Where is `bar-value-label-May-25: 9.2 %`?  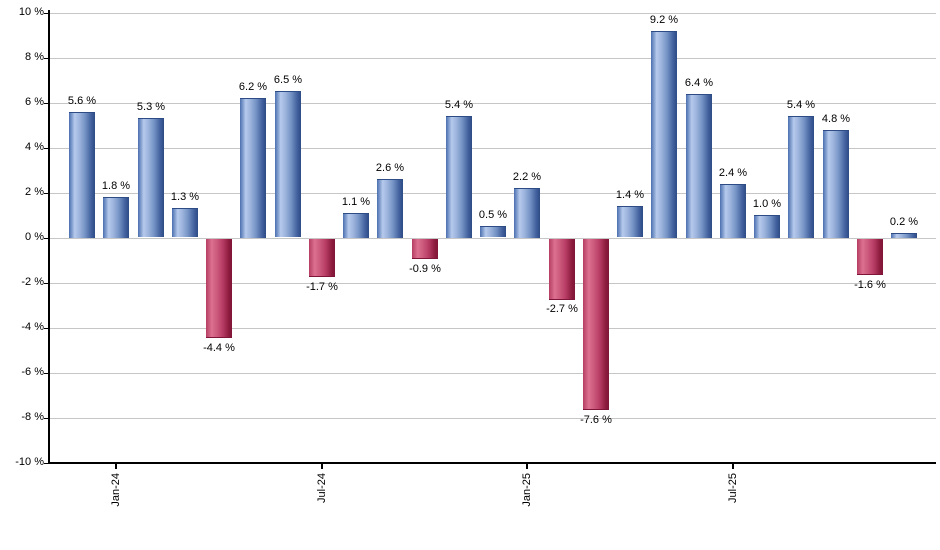 bar-value-label-May-25: 9.2 % is located at coordinates (664, 20).